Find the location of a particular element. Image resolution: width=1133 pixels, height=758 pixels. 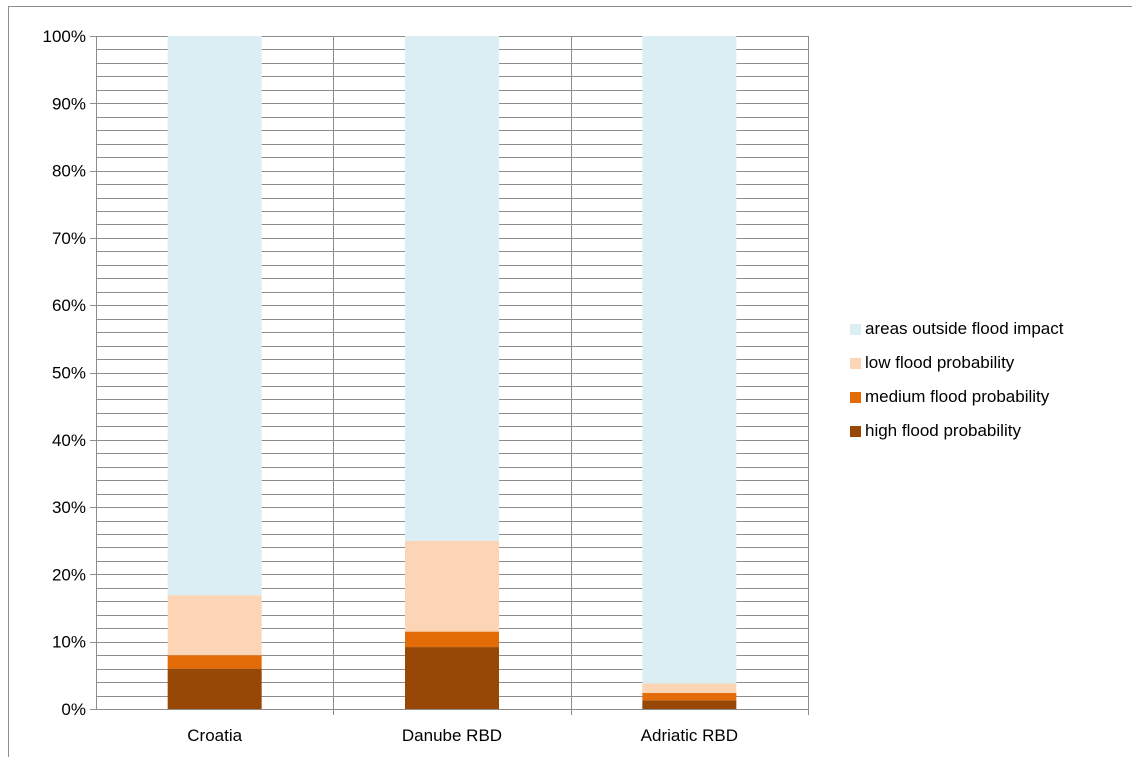

y-tick-label: 30% is located at coordinates (69, 507).